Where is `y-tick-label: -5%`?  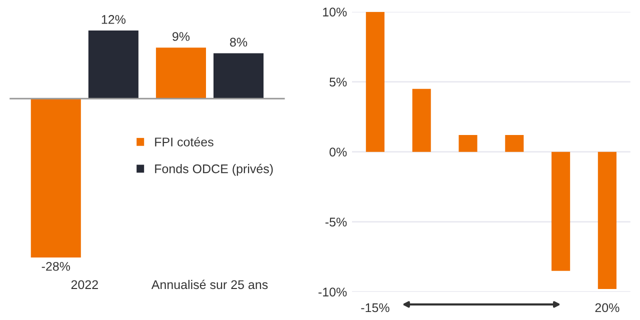
y-tick-label: -5% is located at coordinates (336, 222).